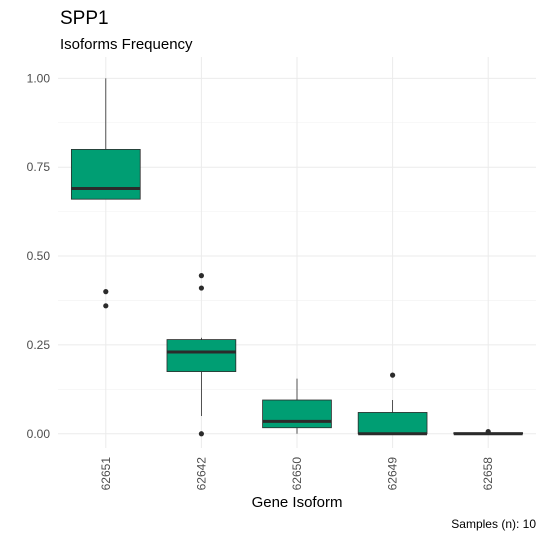 This screenshot has width=543, height=539. What do you see at coordinates (201, 474) in the screenshot?
I see `x-tick-label: 62642` at bounding box center [201, 474].